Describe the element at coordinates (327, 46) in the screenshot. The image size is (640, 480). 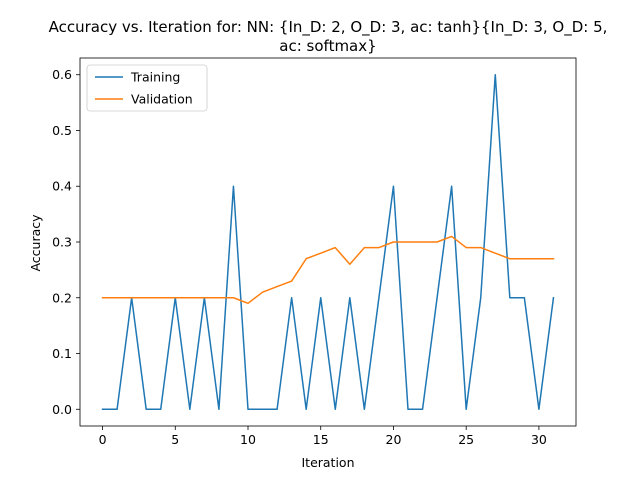
I see `chart-title-line-2: ac: softmax}` at that location.